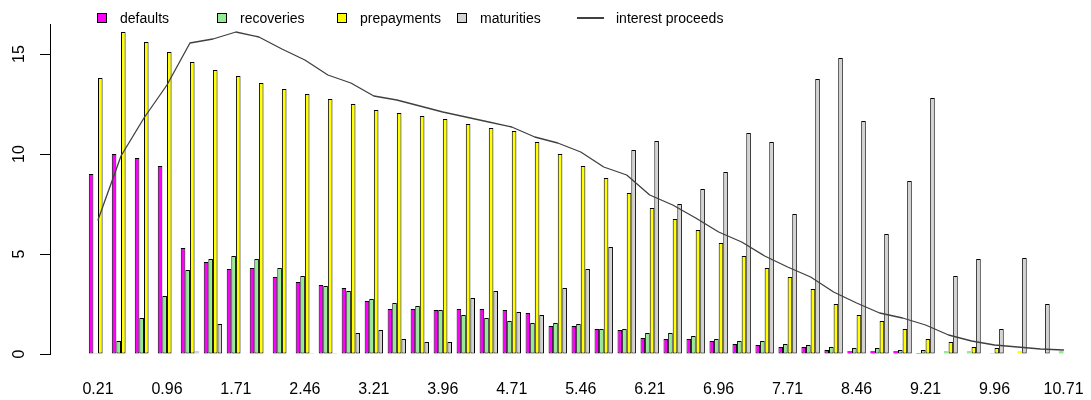 The width and height of the screenshot is (1091, 400). I want to click on x-tick-label: 1.71, so click(236, 389).